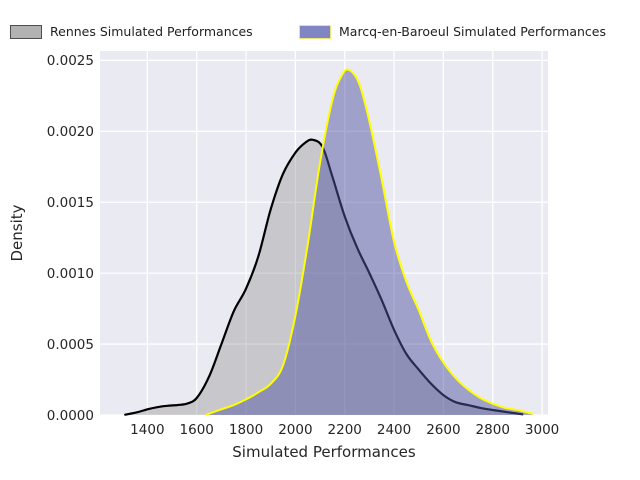 The height and width of the screenshot is (480, 640). Describe the element at coordinates (443, 430) in the screenshot. I see `x-tick-label: 2600` at that location.